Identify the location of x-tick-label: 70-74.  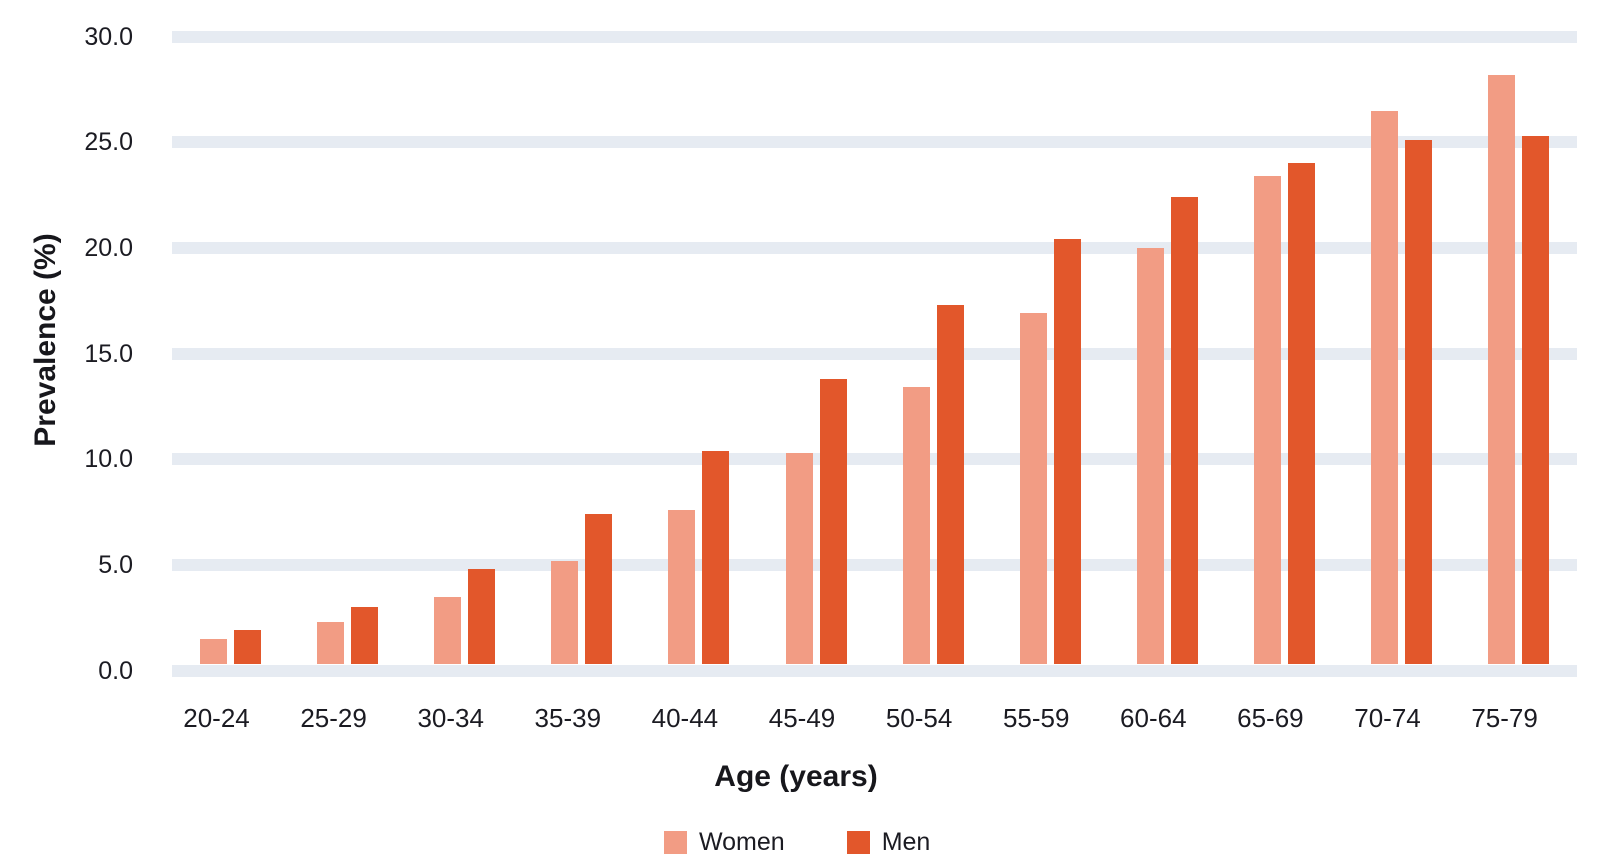
(1387, 718).